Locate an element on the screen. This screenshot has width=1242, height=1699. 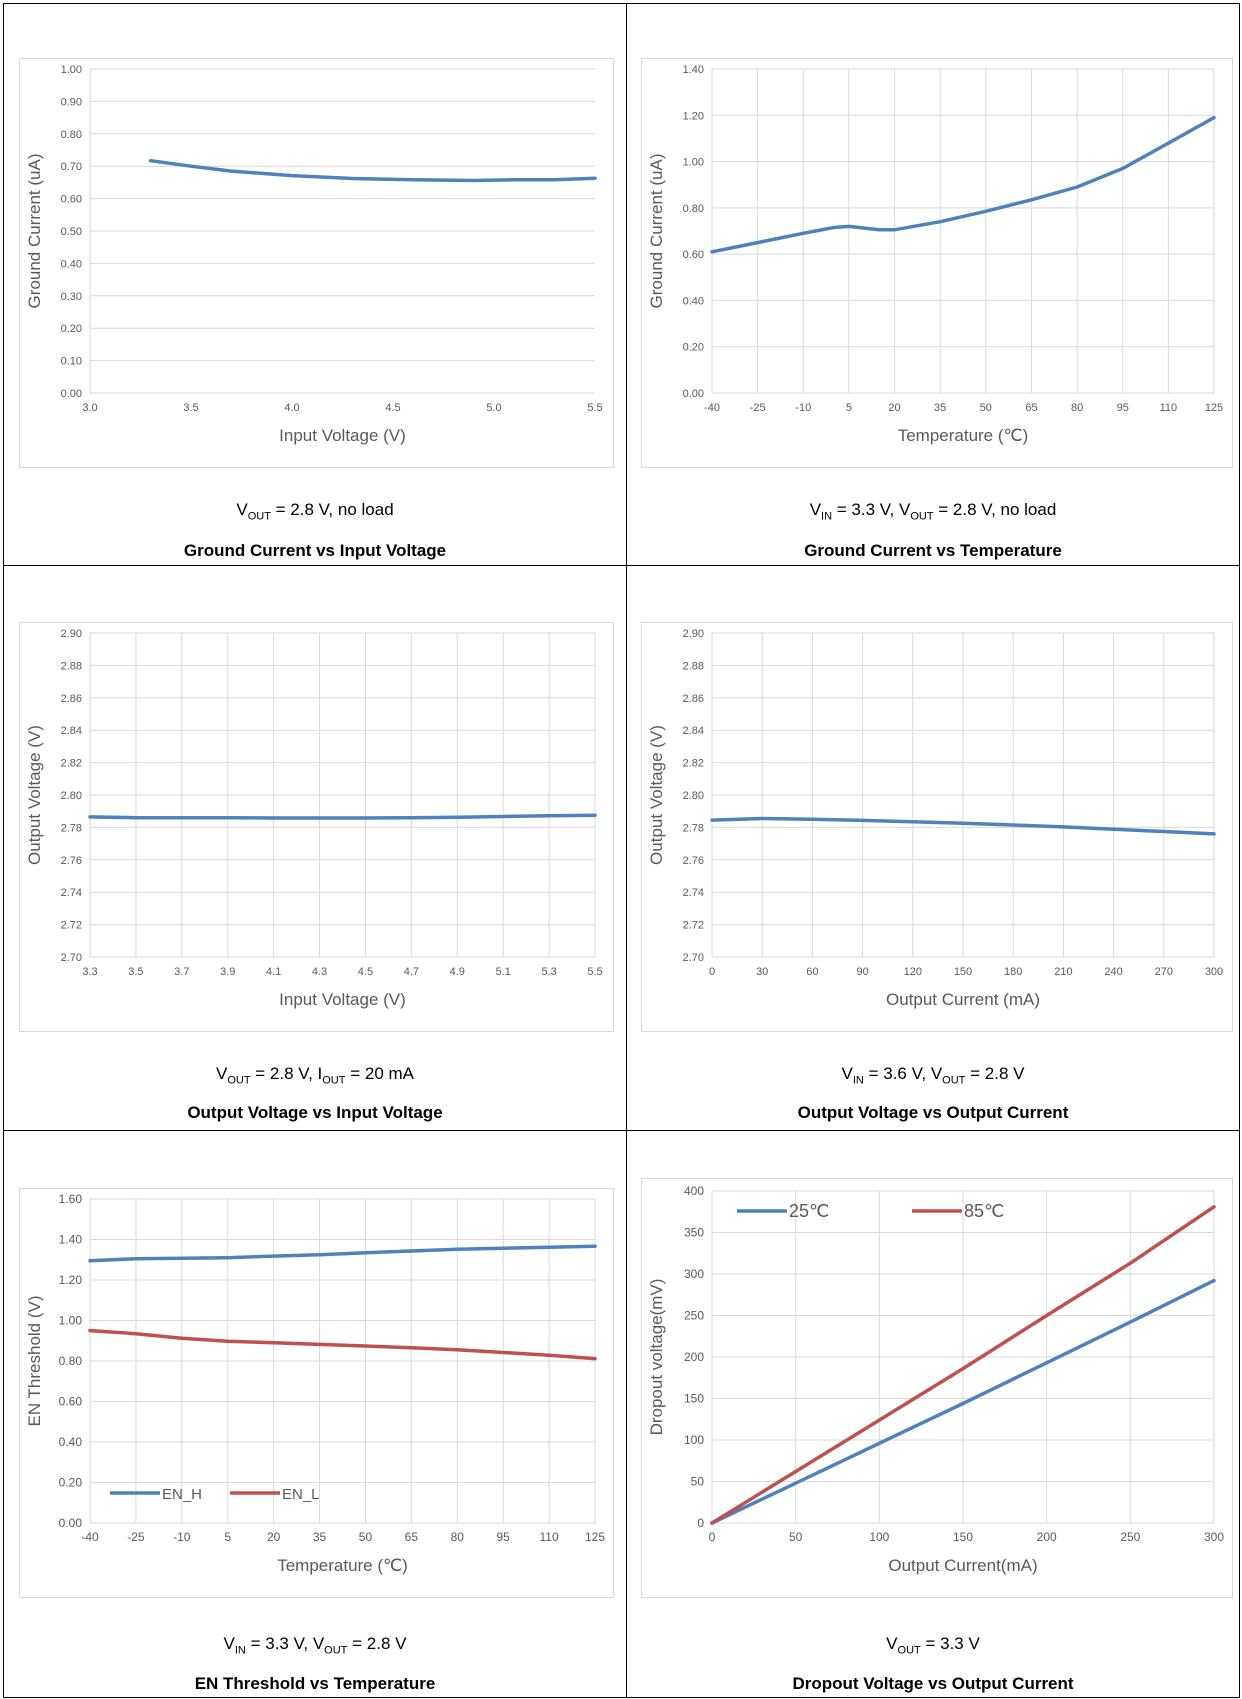
y-tick-label: 1.20 is located at coordinates (693, 116).